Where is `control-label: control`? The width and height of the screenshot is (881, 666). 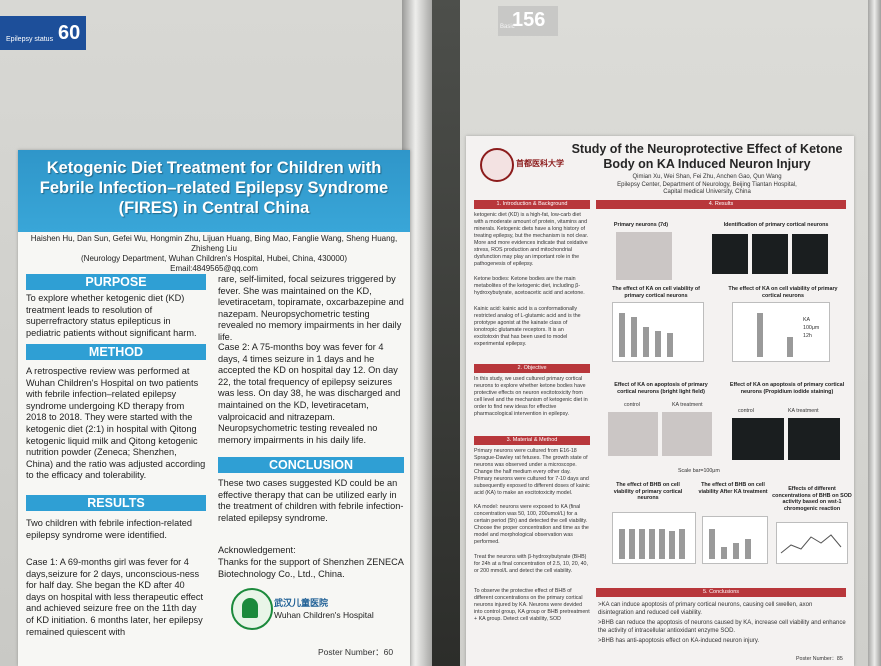
control-label: control is located at coordinates (632, 405).